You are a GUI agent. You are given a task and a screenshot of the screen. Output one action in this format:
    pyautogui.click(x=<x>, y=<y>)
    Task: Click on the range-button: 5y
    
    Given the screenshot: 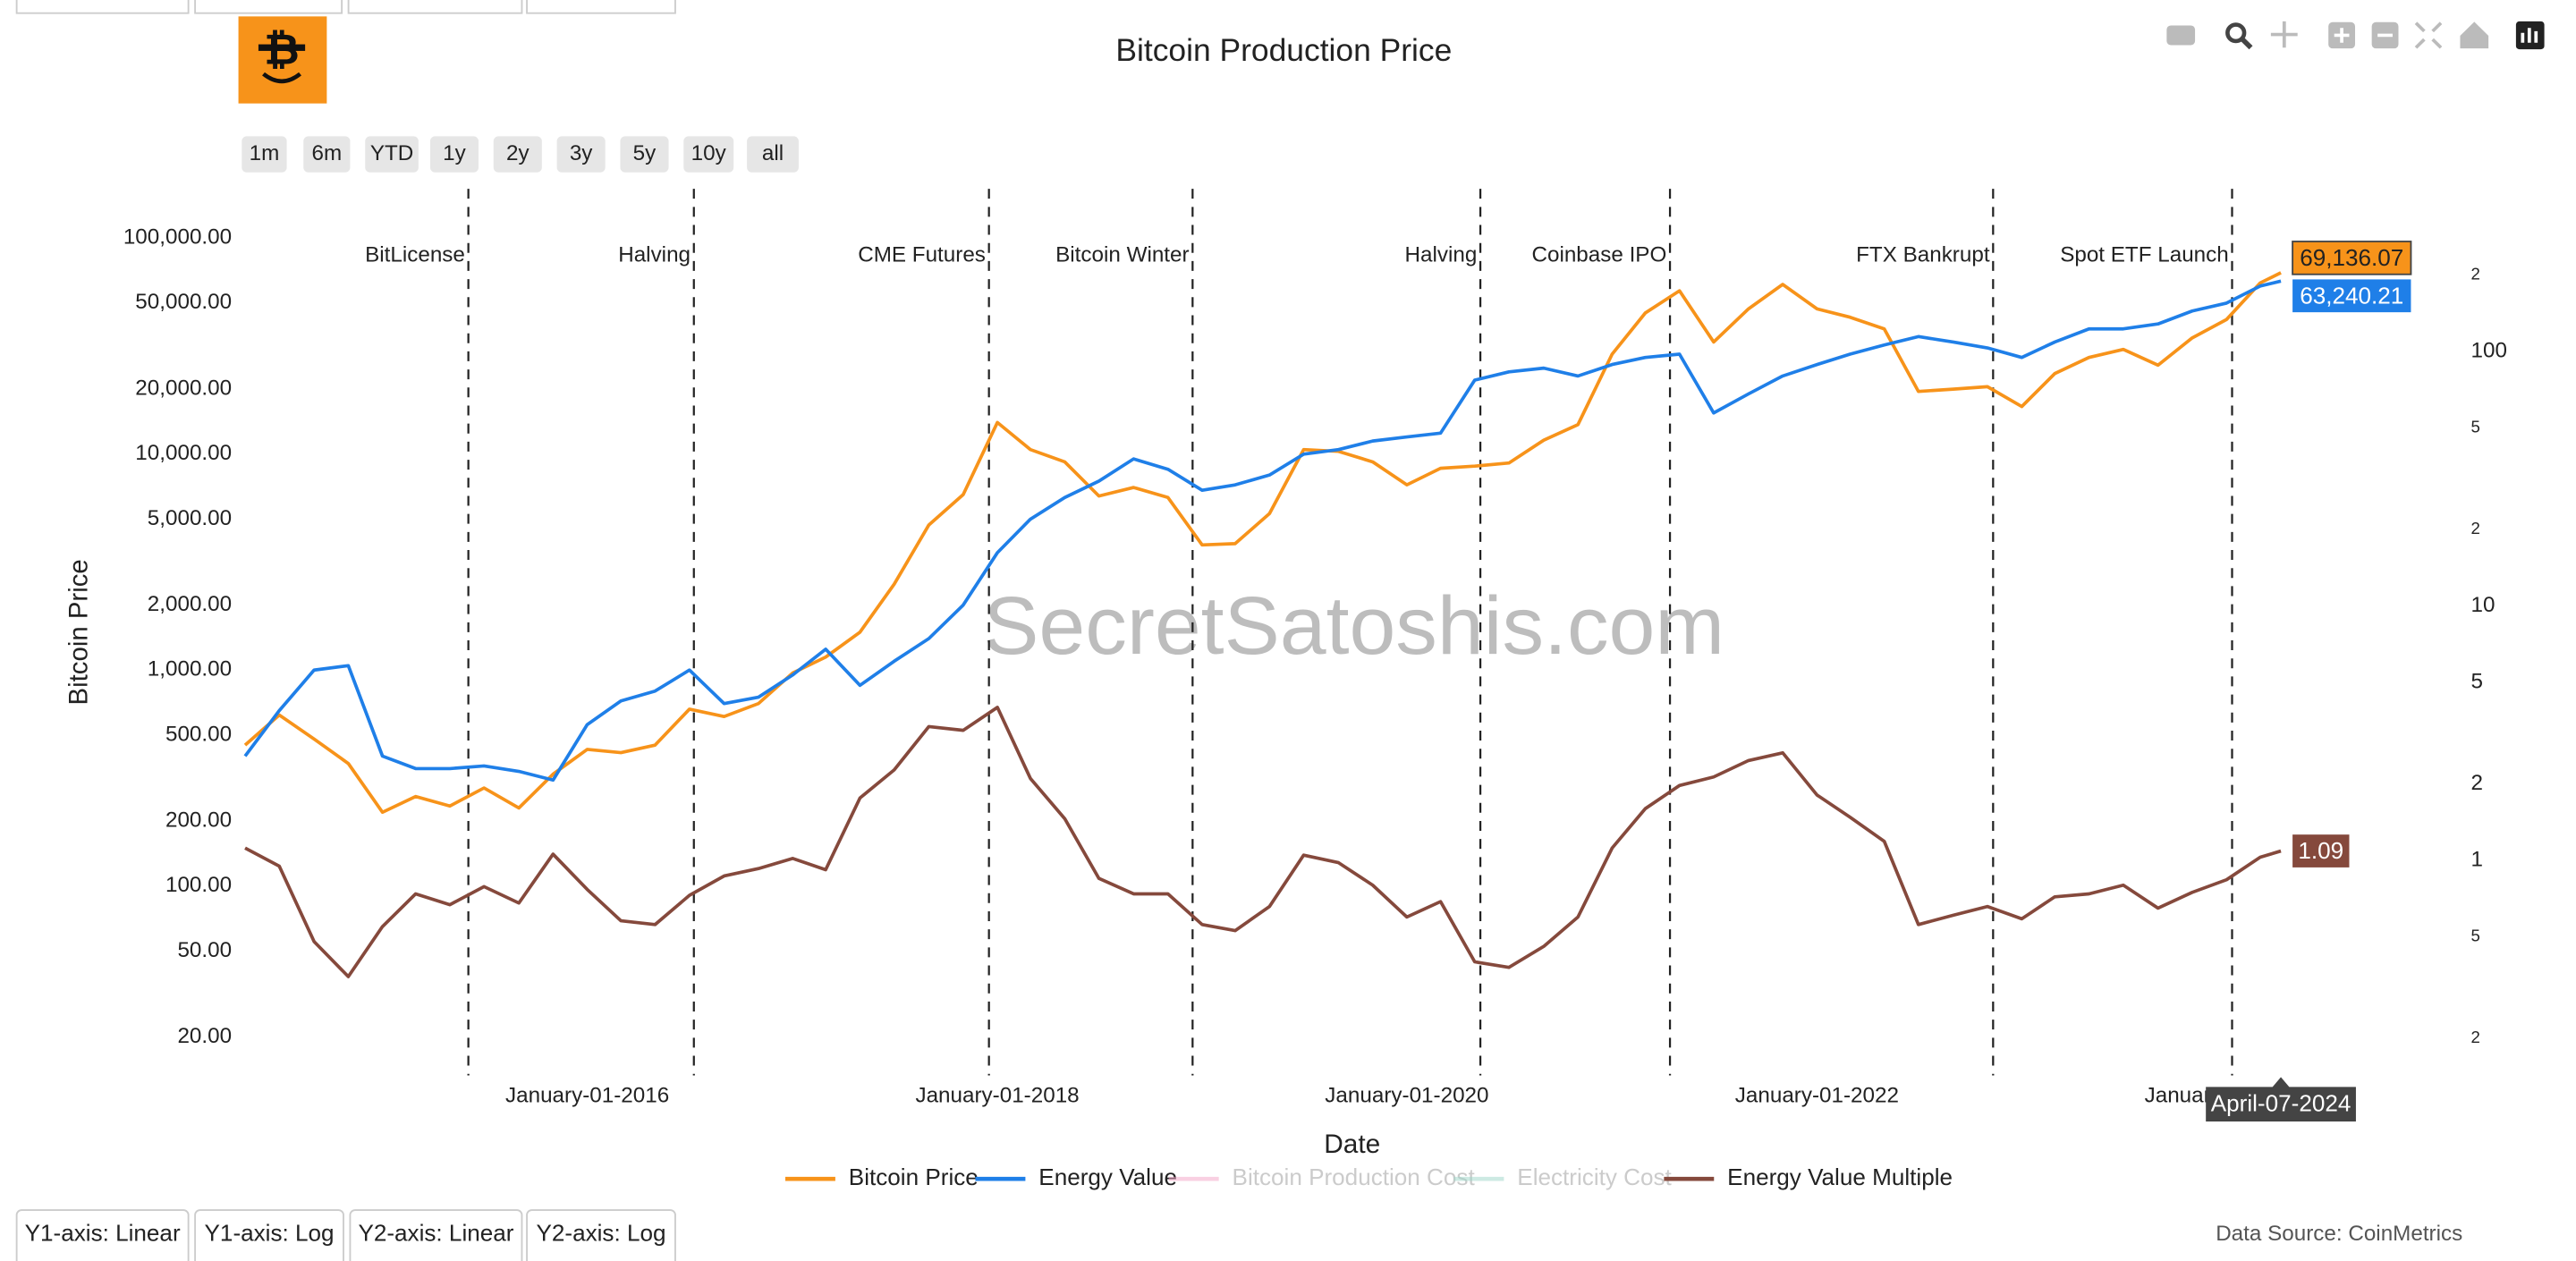 What is the action you would take?
    pyautogui.click(x=644, y=155)
    